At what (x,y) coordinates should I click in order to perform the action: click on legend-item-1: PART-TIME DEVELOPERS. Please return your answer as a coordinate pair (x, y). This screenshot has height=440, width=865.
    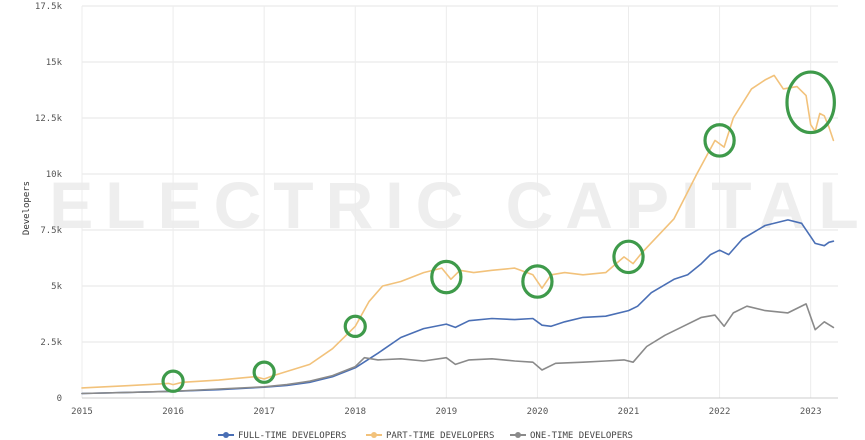
    Looking at the image, I should click on (430, 435).